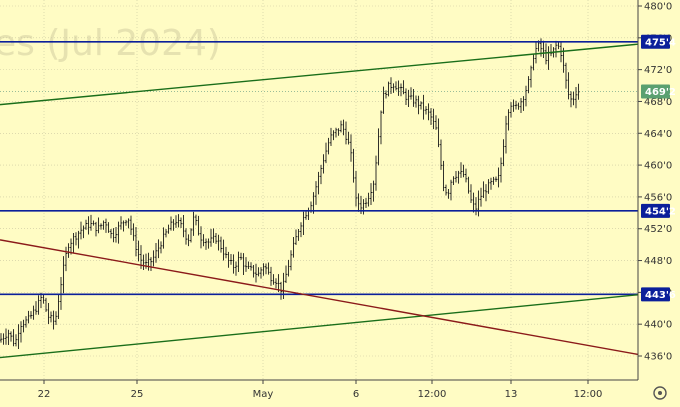  Describe the element at coordinates (658, 261) in the screenshot. I see `y-tick-label: 448'0` at that location.